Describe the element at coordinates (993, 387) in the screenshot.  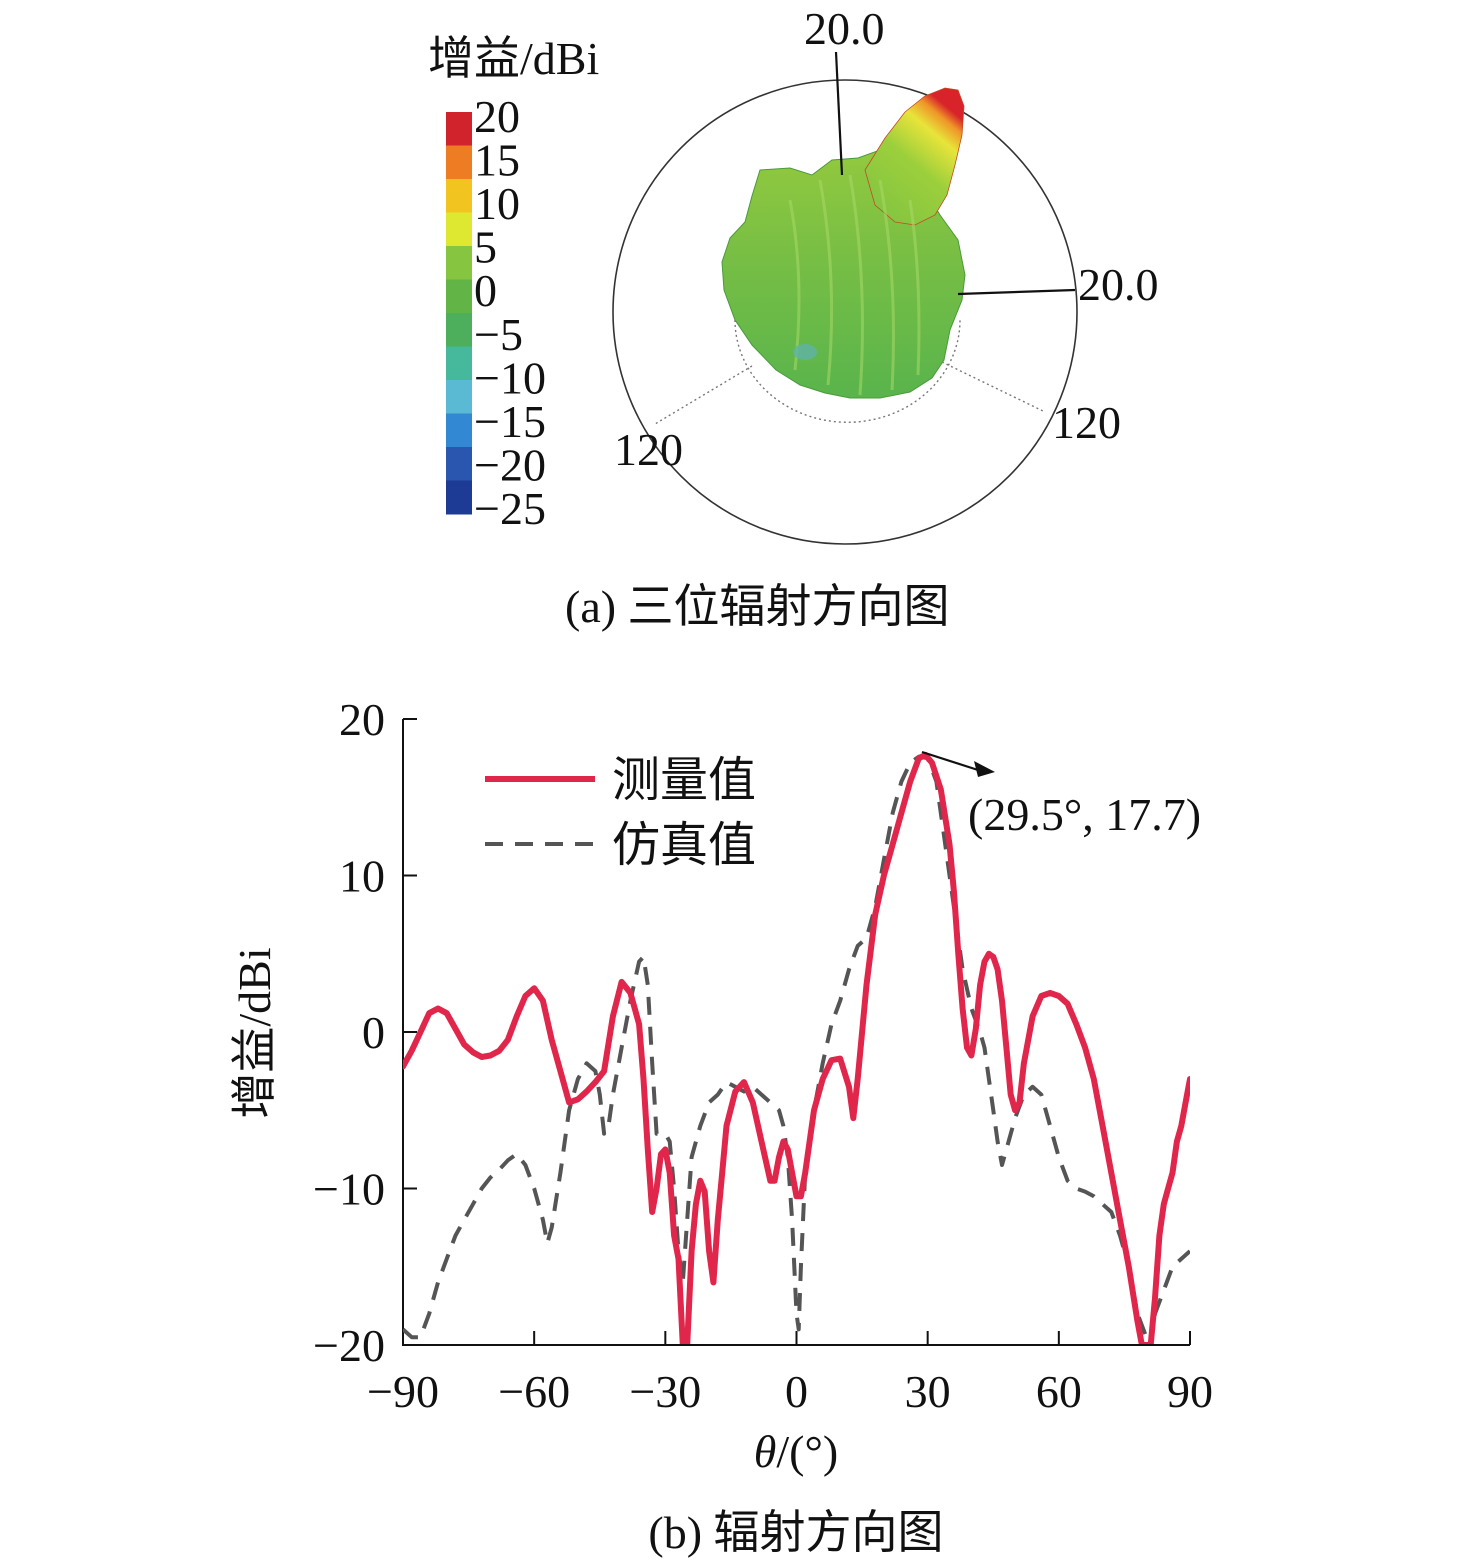
I see `polar-spoke-right` at that location.